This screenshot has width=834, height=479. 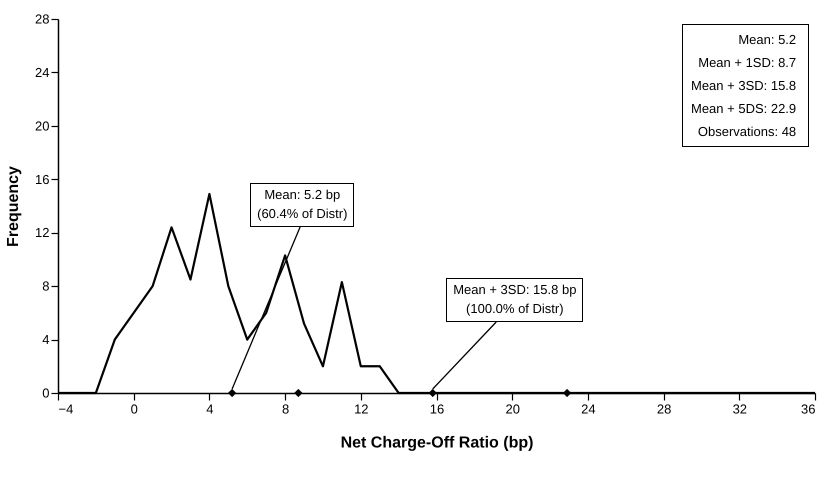 What do you see at coordinates (512, 409) in the screenshot?
I see `x-tick-label: 20` at bounding box center [512, 409].